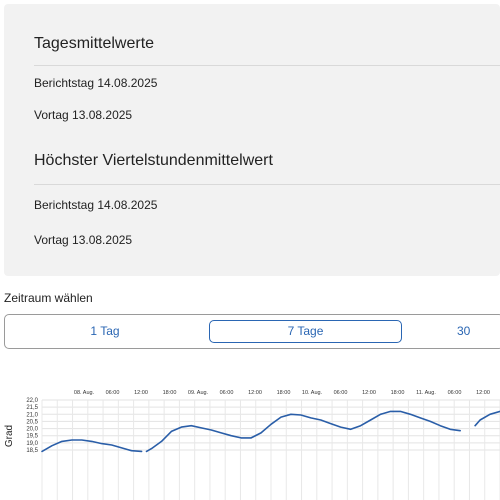 This screenshot has height=500, width=500. Describe the element at coordinates (32, 444) in the screenshot. I see `y-tick-label: 19,0` at that location.